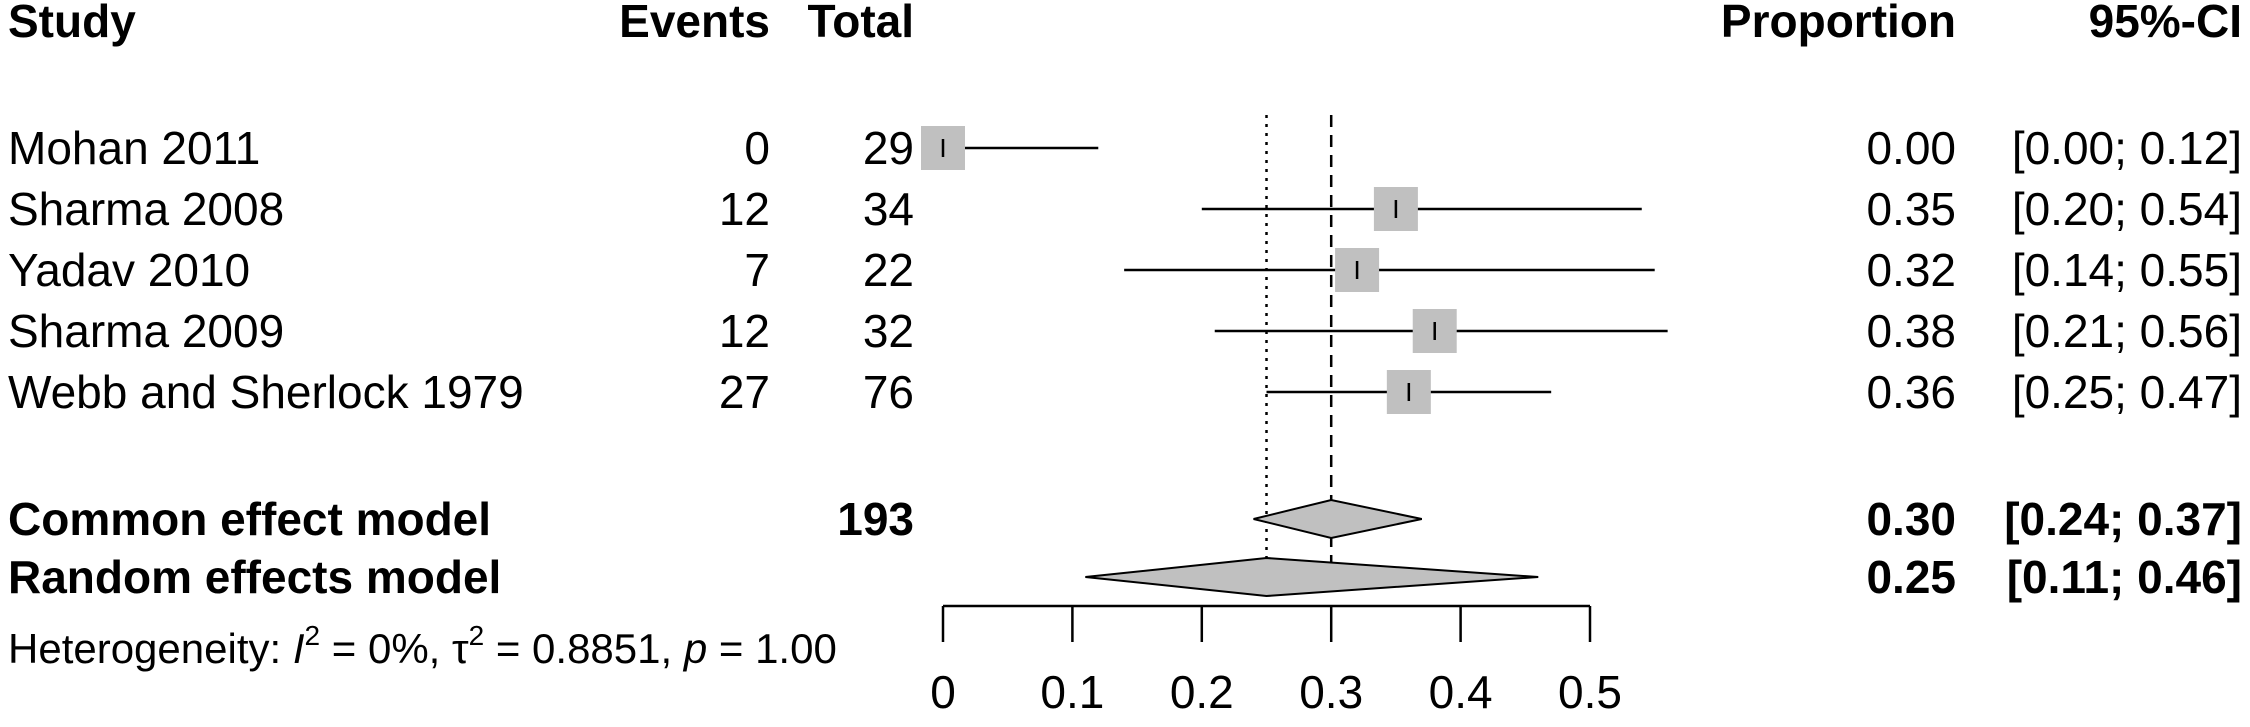  What do you see at coordinates (129, 270) in the screenshot?
I see `study-name: Yadav 2010` at bounding box center [129, 270].